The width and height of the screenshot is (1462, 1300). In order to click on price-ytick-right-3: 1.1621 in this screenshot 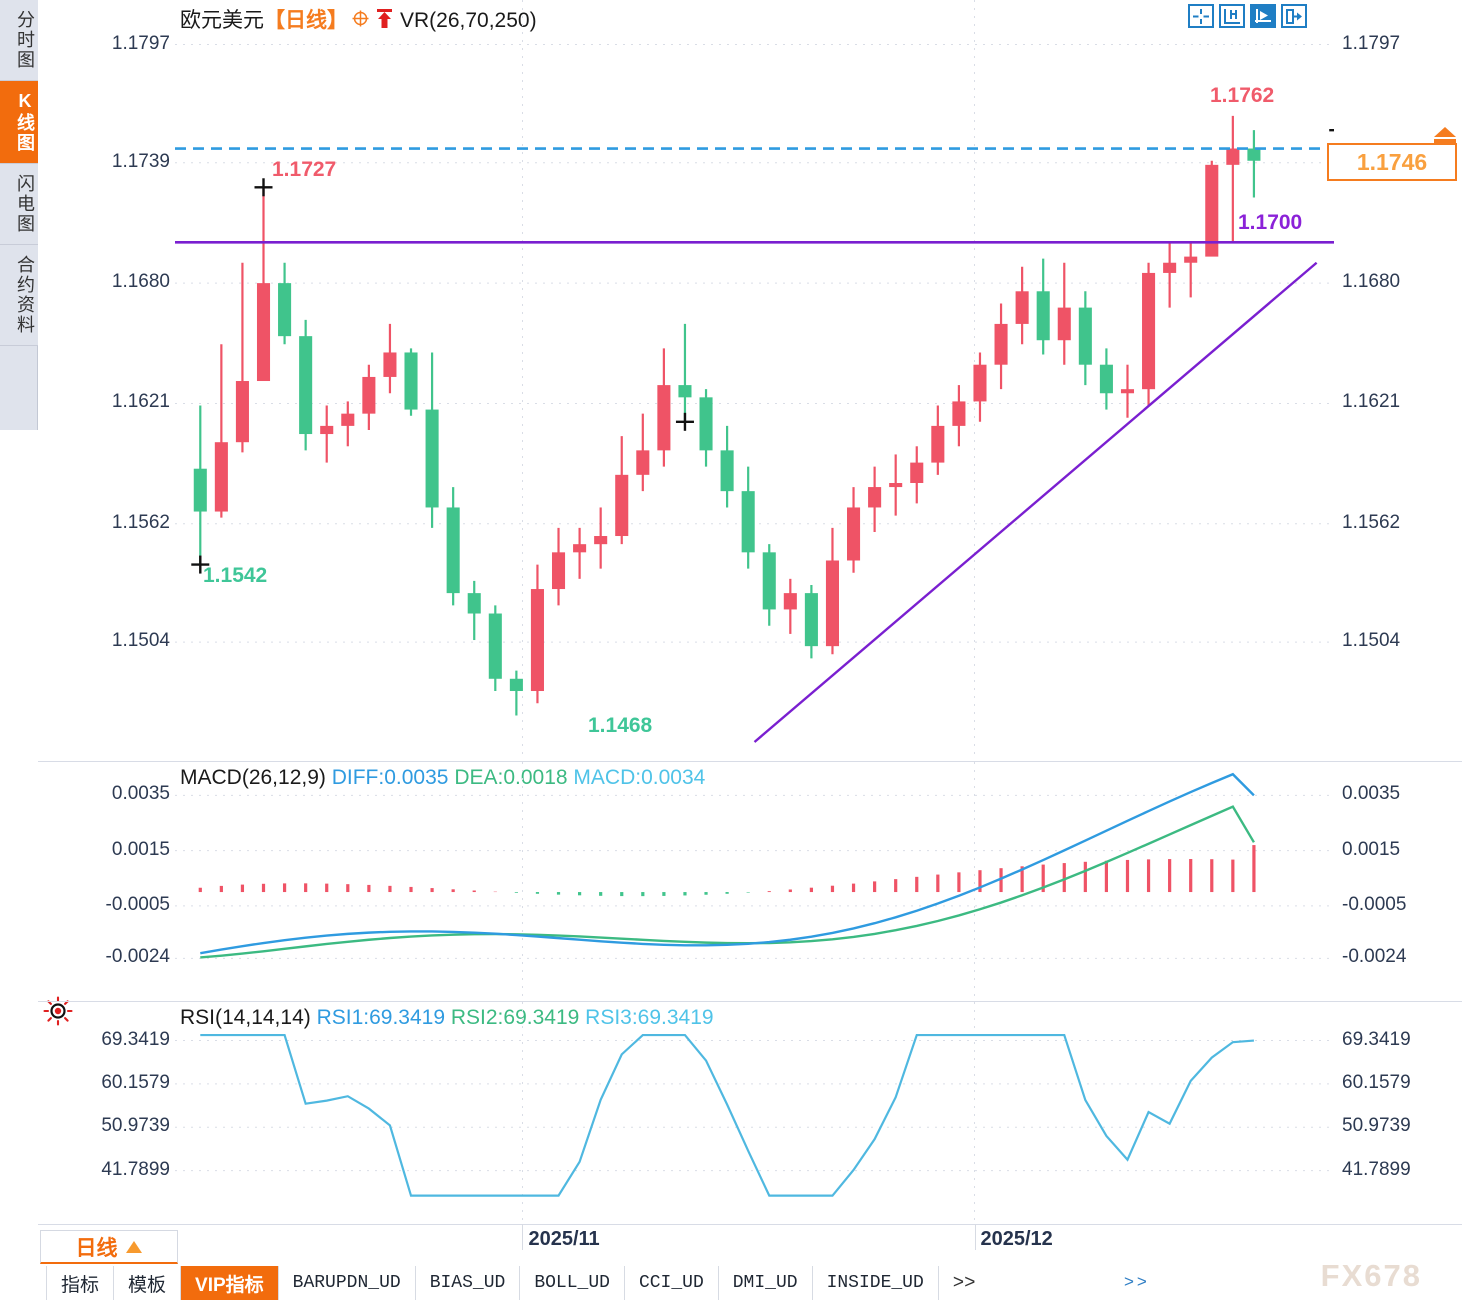, I will do `click(1371, 402)`.